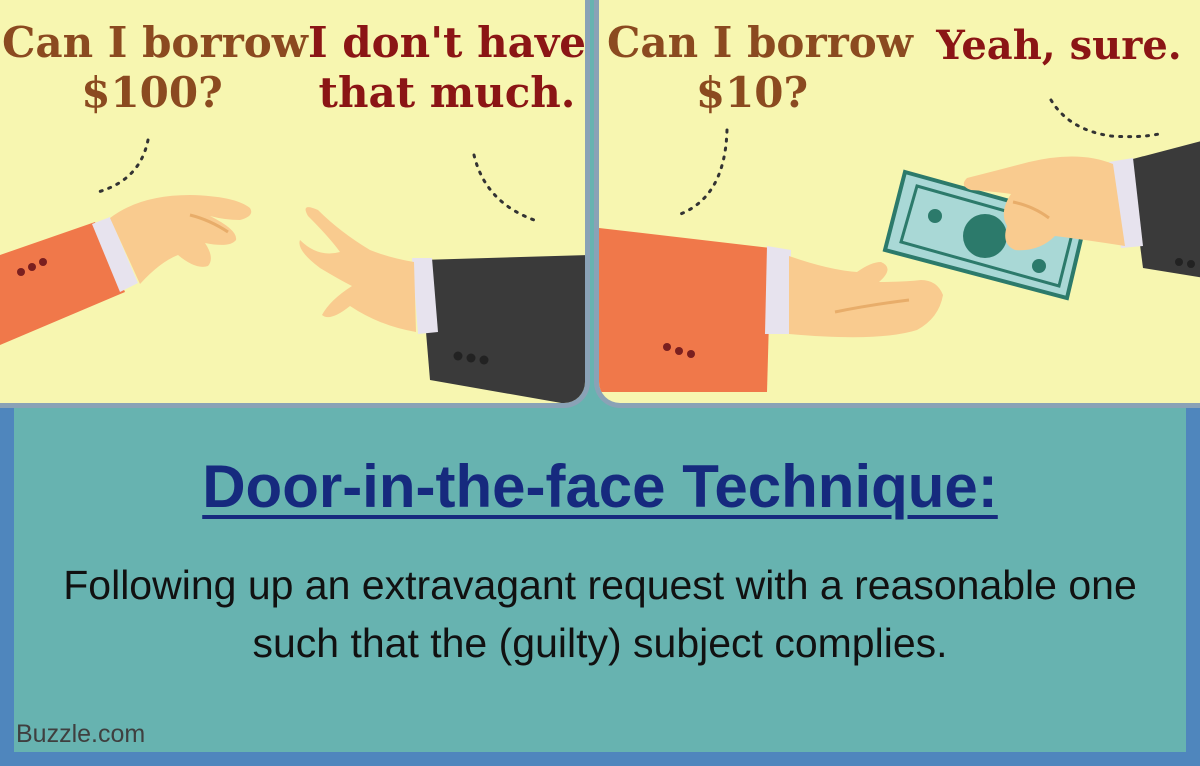 The width and height of the screenshot is (1200, 766). What do you see at coordinates (126, 270) in the screenshot?
I see `orange-sleeve-hand-left` at bounding box center [126, 270].